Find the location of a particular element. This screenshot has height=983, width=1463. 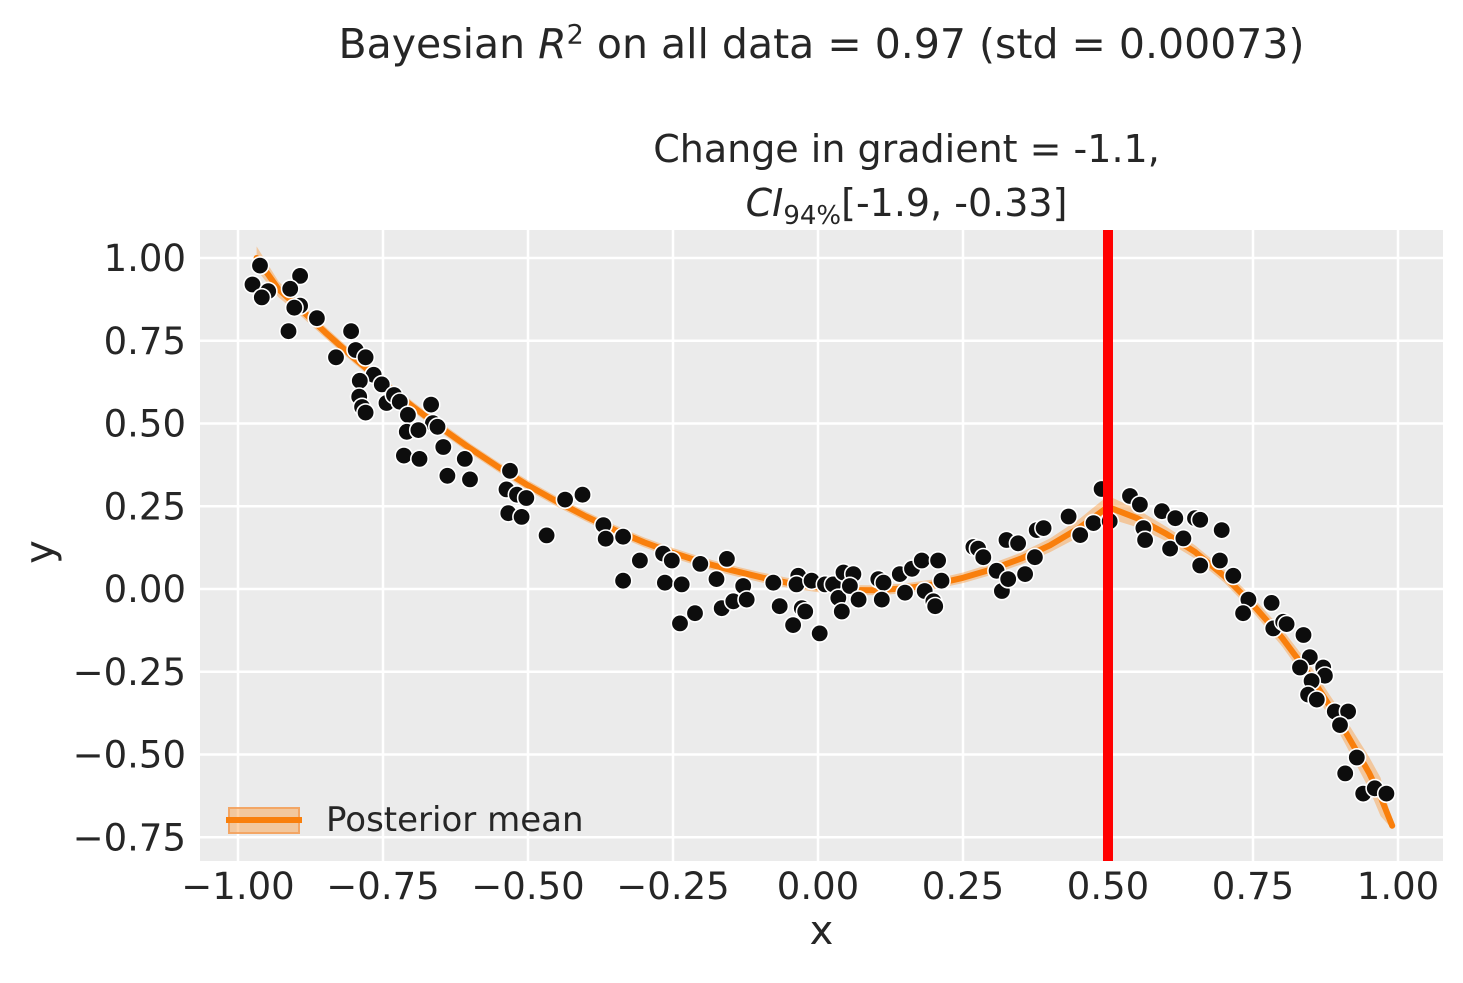

posterior-mean-line-sample is located at coordinates (264, 820).